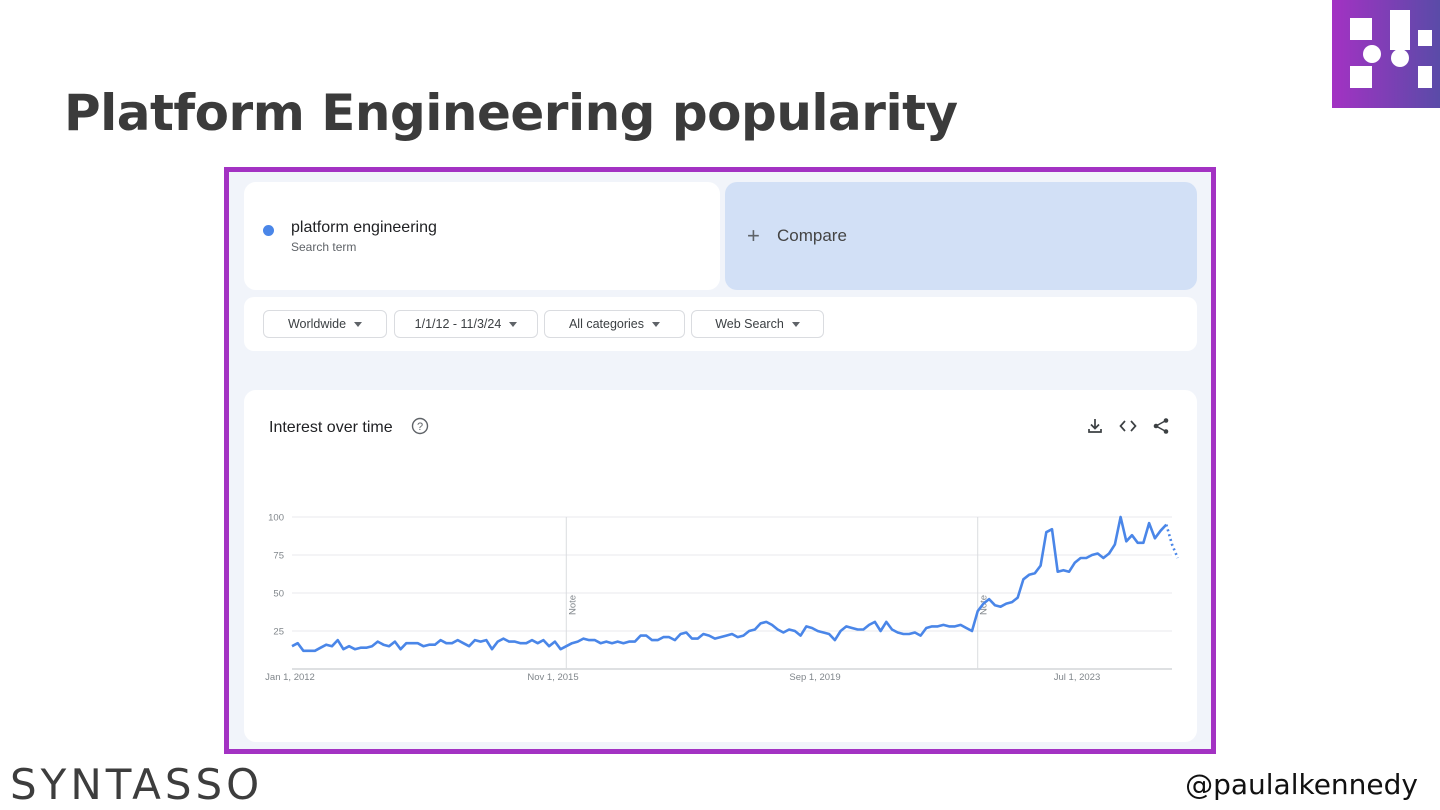 This screenshot has width=1440, height=810. What do you see at coordinates (552, 677) in the screenshot?
I see `x-tick-label: Nov 1, 2015` at bounding box center [552, 677].